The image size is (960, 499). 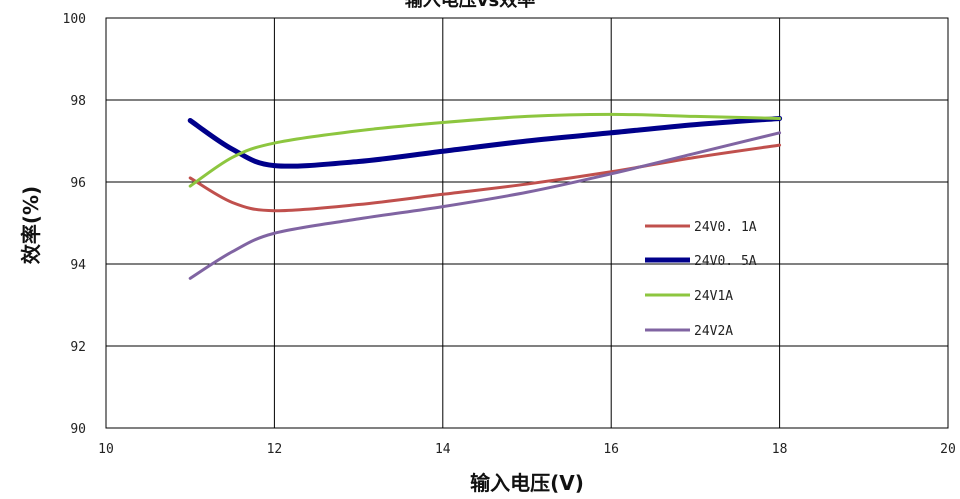 I want to click on y-axis-ticks: 90 92 94 96 98 100, so click(x=75, y=224).